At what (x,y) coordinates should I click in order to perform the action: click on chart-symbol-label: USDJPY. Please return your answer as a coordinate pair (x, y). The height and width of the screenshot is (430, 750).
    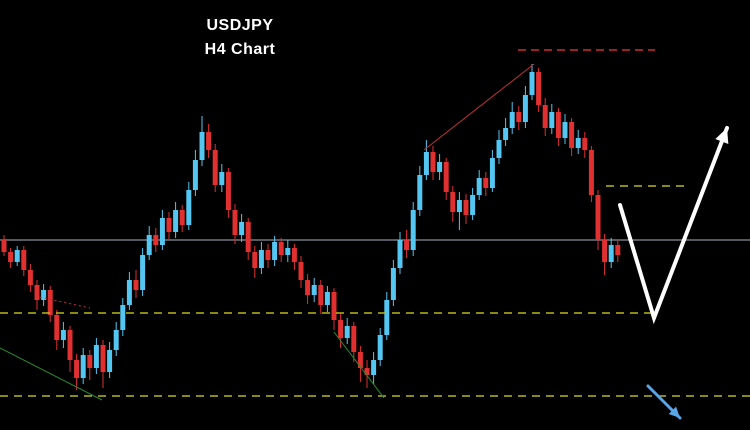
    Looking at the image, I should click on (240, 25).